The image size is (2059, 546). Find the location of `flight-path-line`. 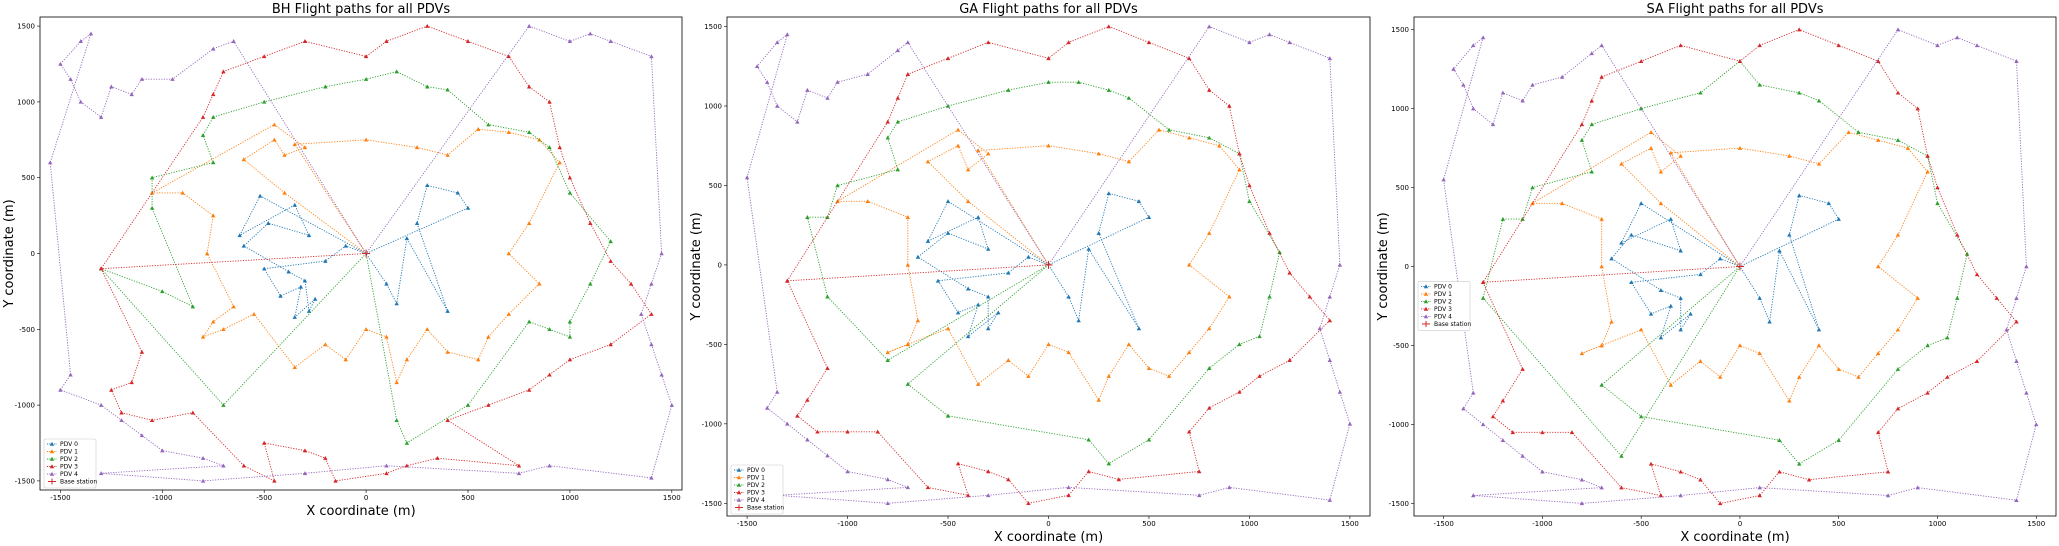

flight-path-line is located at coordinates (1729, 266).